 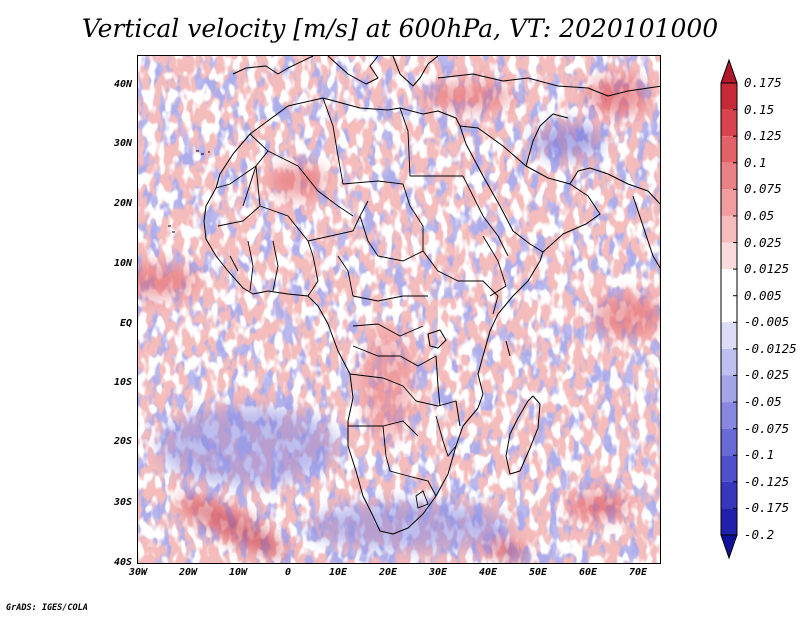 I want to click on grads-credit: GrADS: IGES/COLA, so click(x=47, y=608).